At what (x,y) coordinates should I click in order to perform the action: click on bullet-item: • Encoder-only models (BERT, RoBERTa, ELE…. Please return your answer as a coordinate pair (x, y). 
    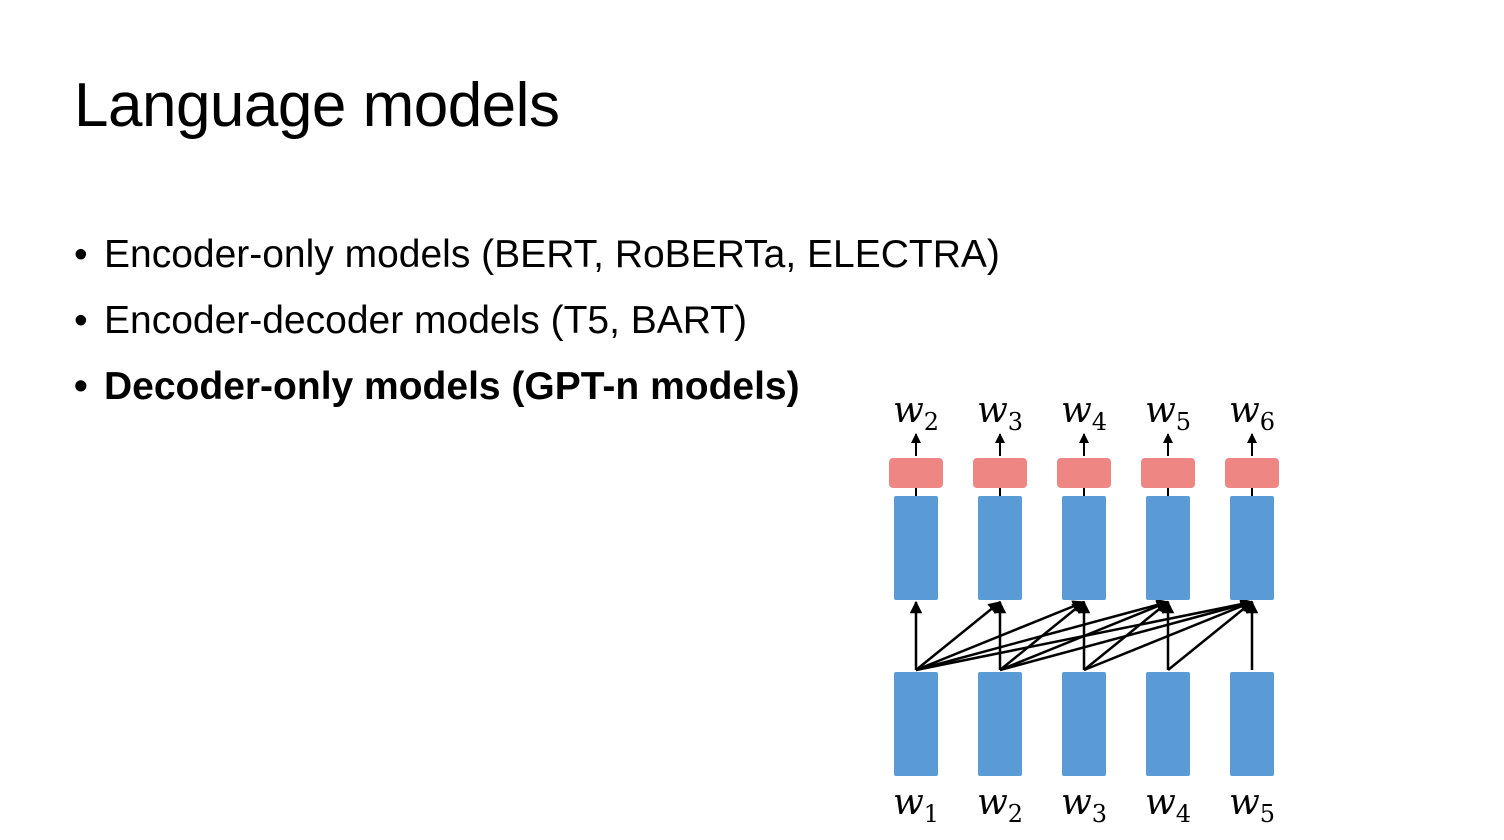
    Looking at the image, I should click on (537, 255).